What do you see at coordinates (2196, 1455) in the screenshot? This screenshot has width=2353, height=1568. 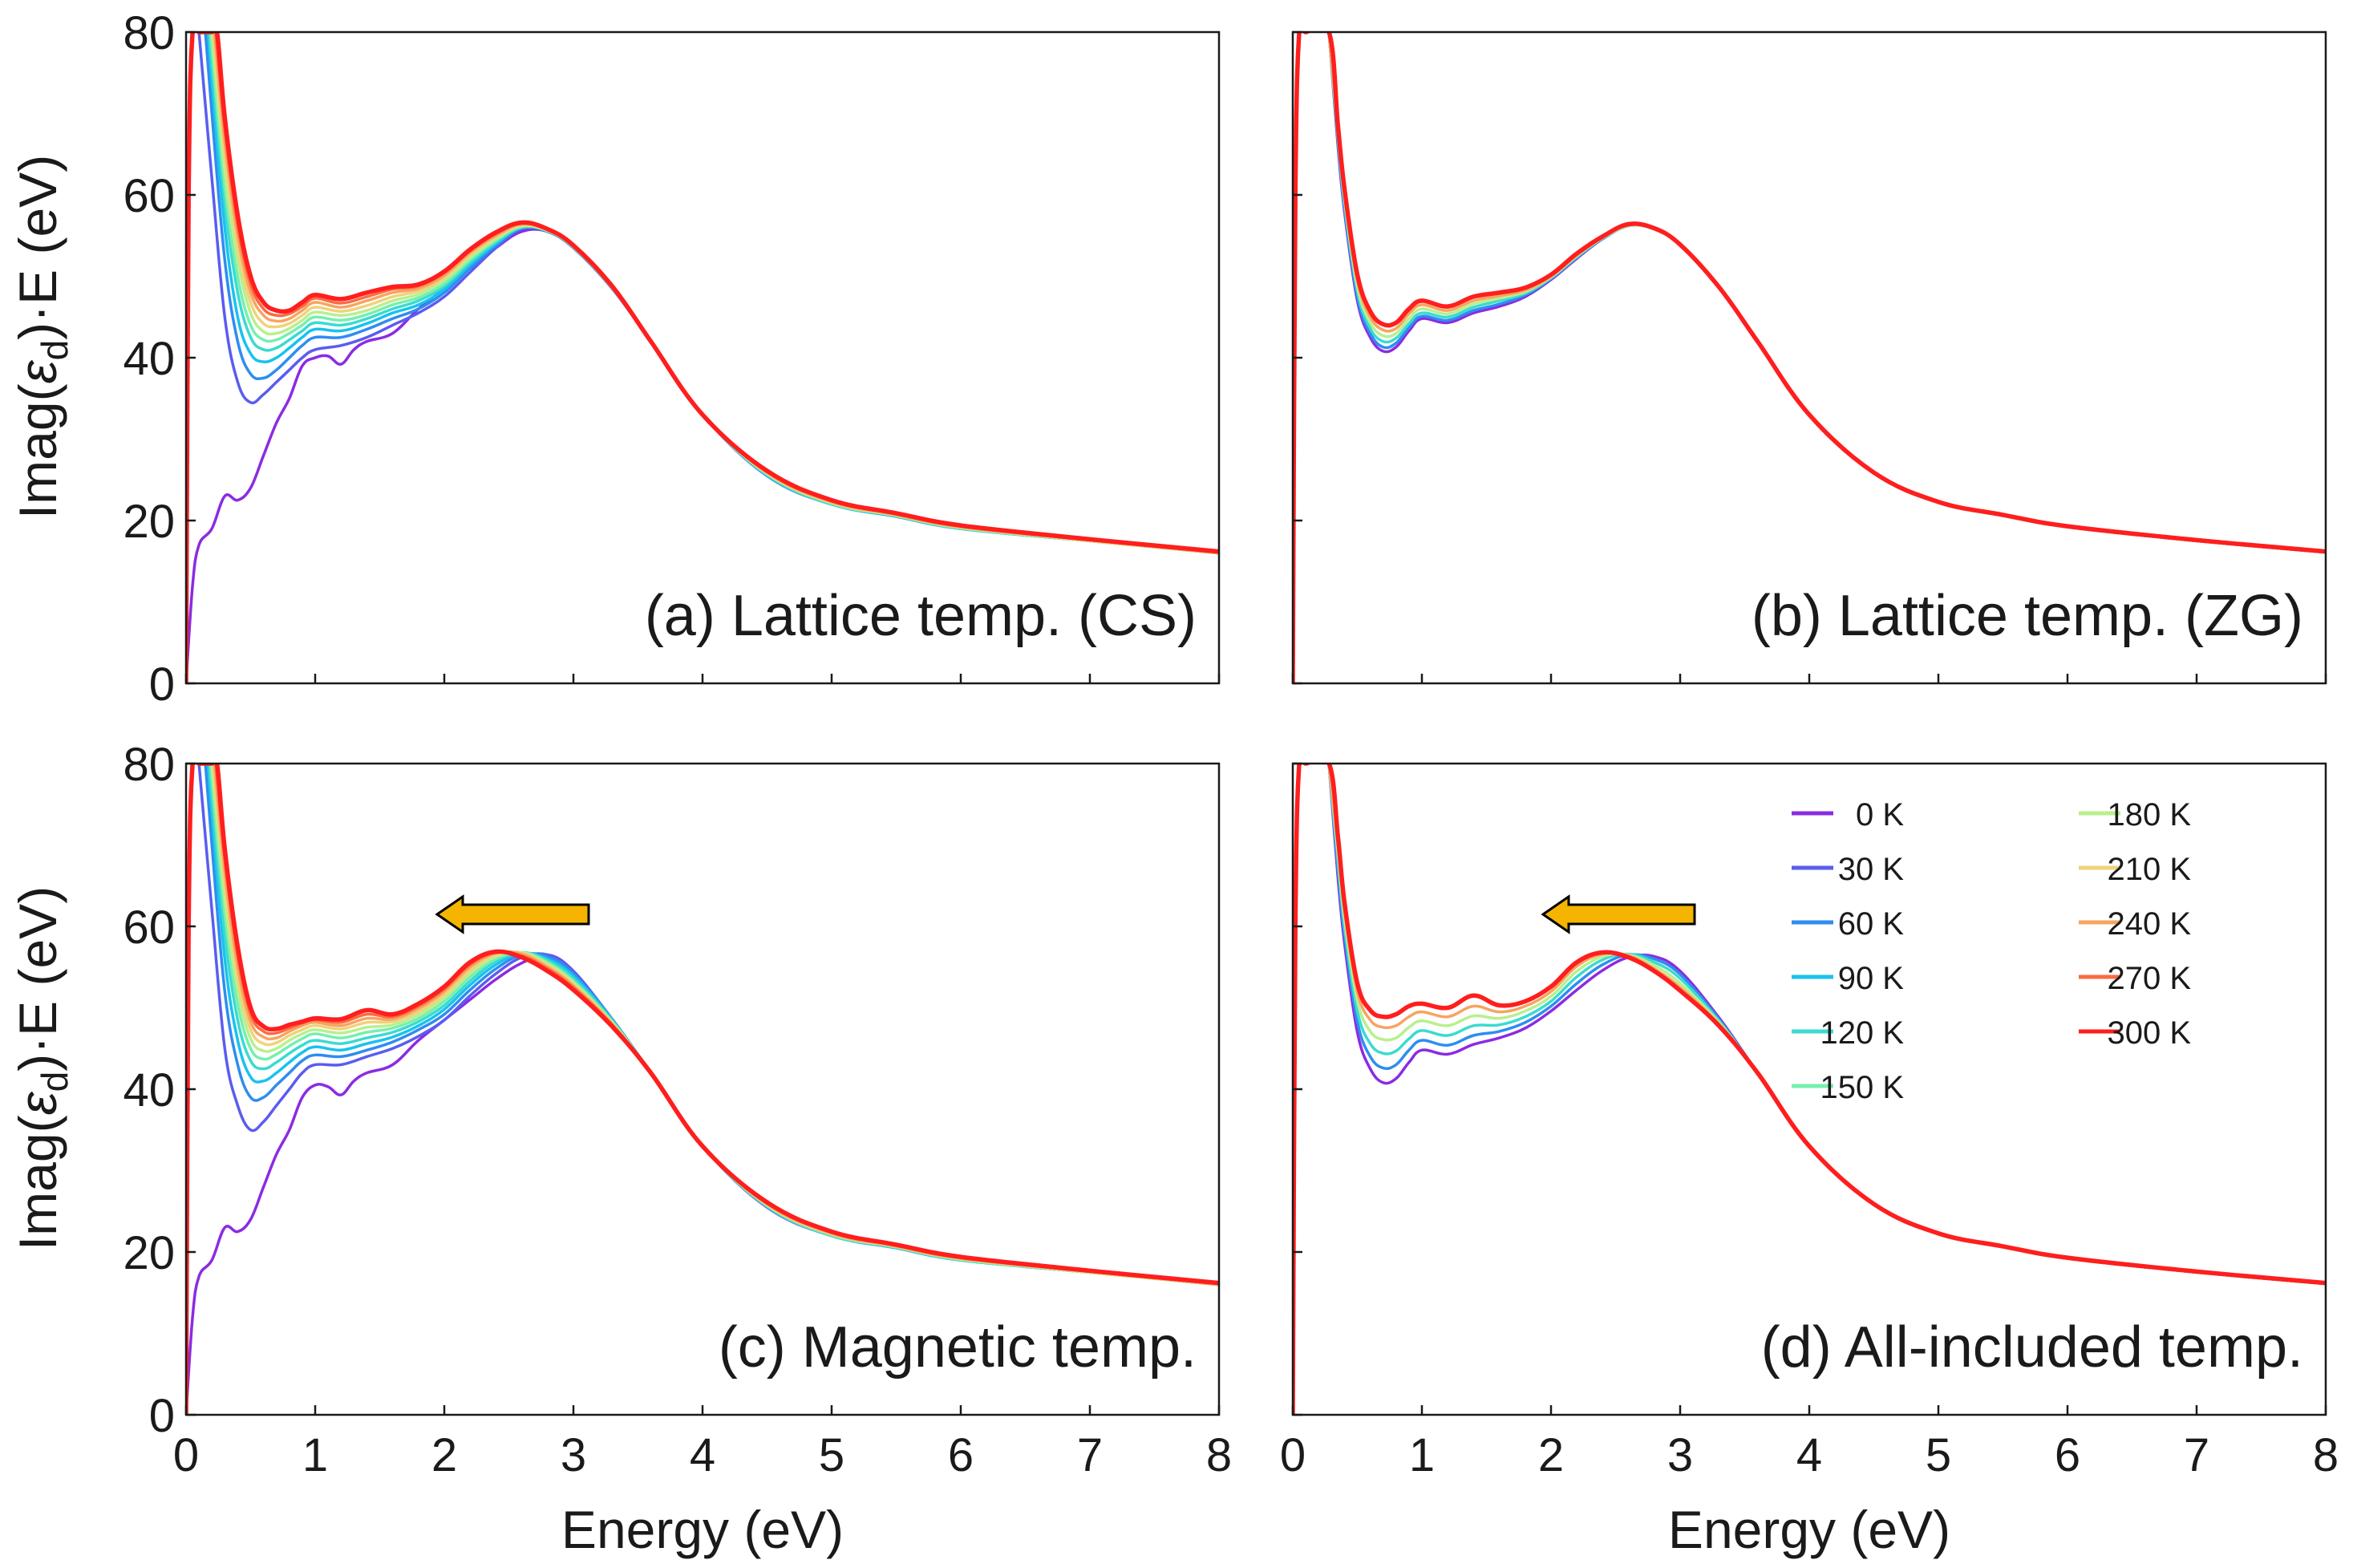 I see `x-tick-label-d: 7` at bounding box center [2196, 1455].